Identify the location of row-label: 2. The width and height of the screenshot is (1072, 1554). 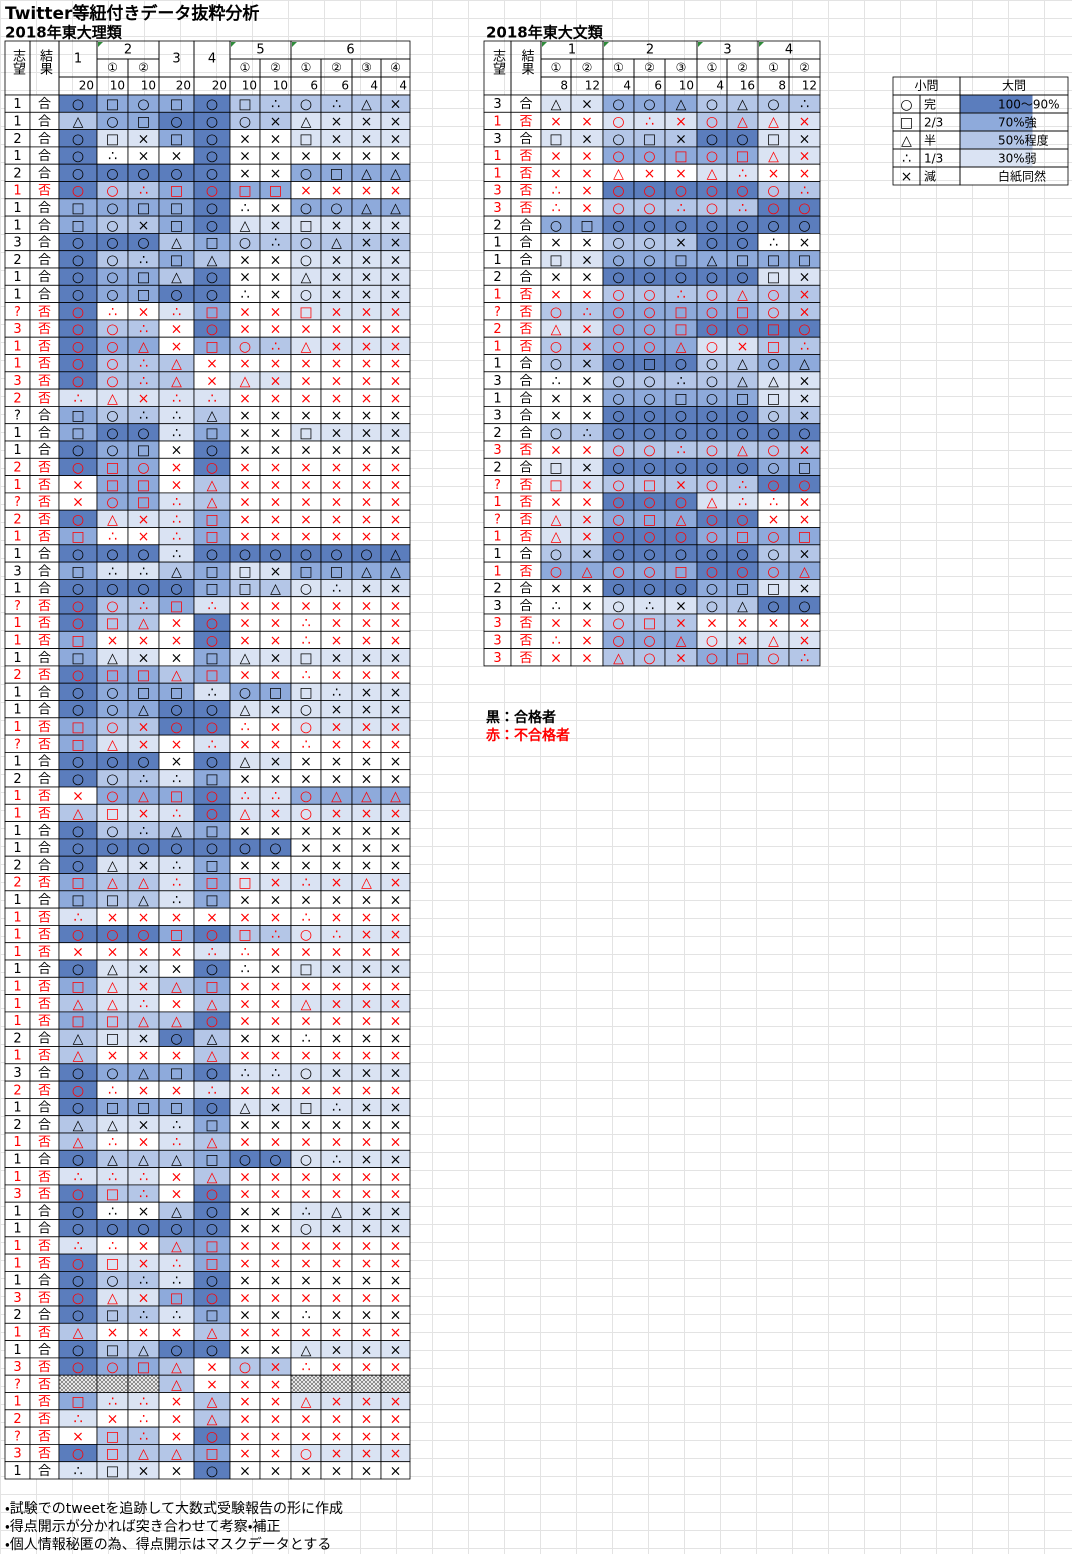
(497, 277).